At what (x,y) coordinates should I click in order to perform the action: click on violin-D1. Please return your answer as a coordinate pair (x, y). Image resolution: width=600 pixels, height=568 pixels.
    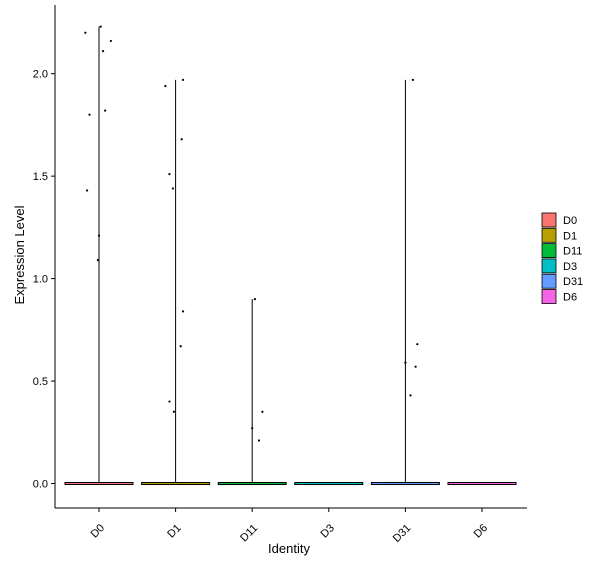
    Looking at the image, I should click on (176, 281).